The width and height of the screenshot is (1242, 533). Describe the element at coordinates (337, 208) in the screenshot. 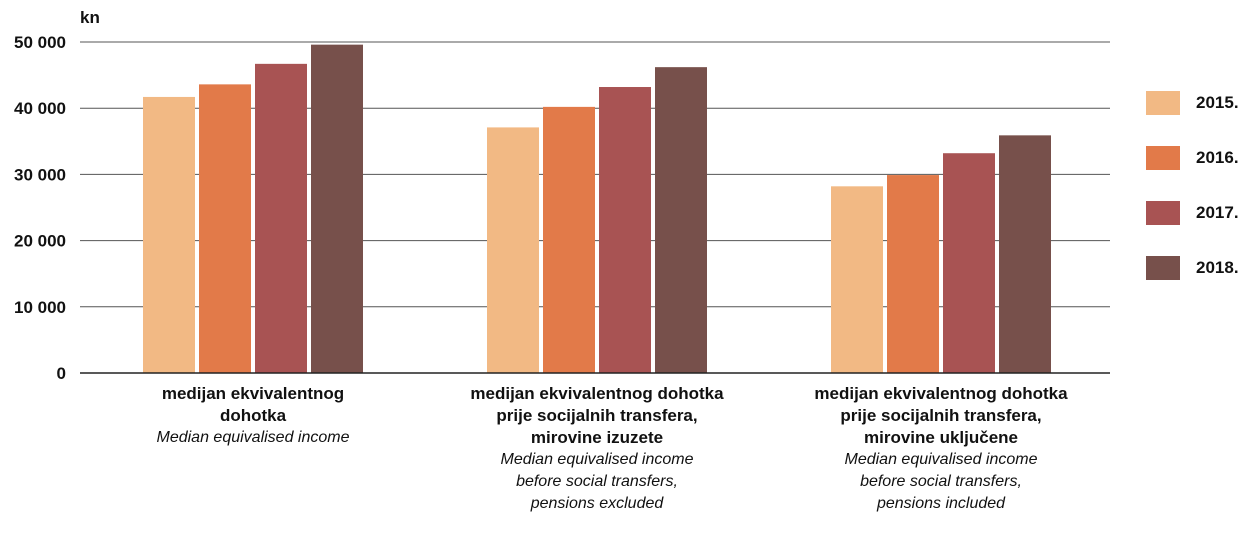

I see `bar-2018-cat1` at that location.